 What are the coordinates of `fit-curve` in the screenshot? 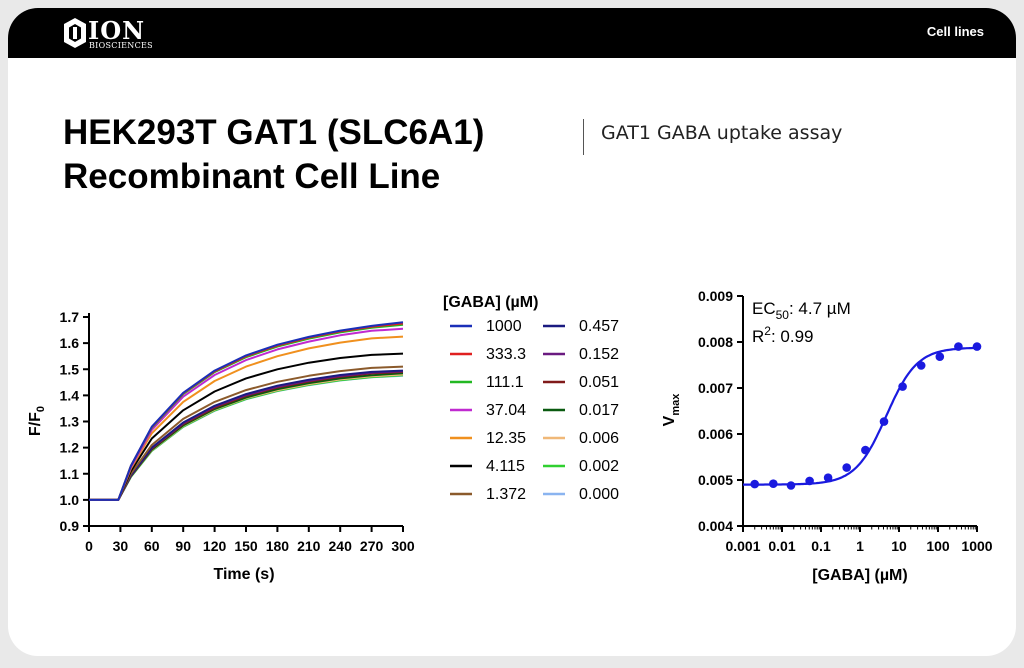 It's located at (860, 416).